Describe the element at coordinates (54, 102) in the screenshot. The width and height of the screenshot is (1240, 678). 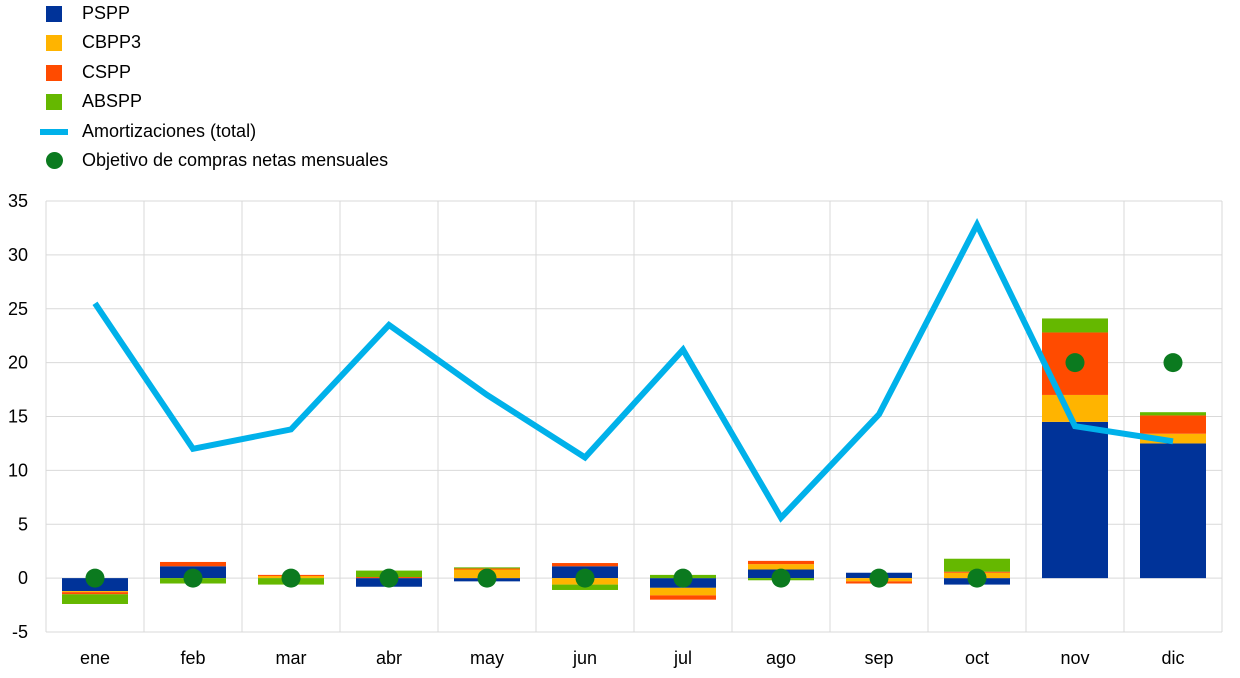
I see `legend-swatch-abspp` at that location.